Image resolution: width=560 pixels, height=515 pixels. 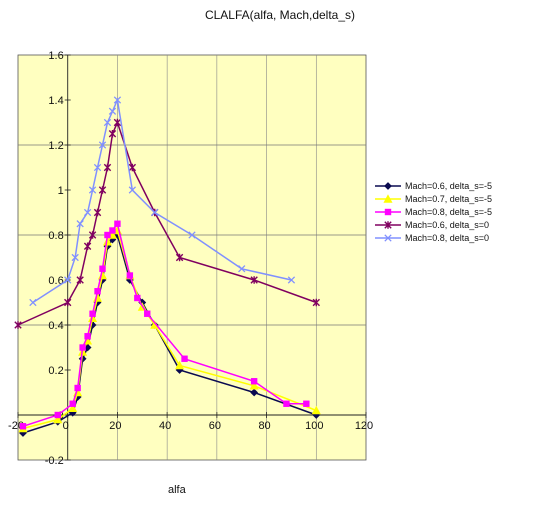 I want to click on legend-label: Mach=0.7, delta_s=-5, so click(x=448, y=199).